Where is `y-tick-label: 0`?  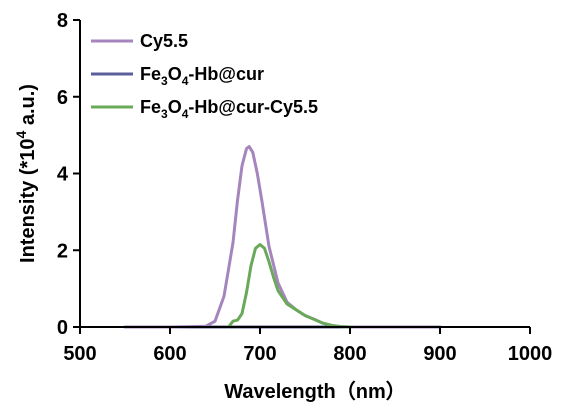 y-tick-label: 0 is located at coordinates (62, 328).